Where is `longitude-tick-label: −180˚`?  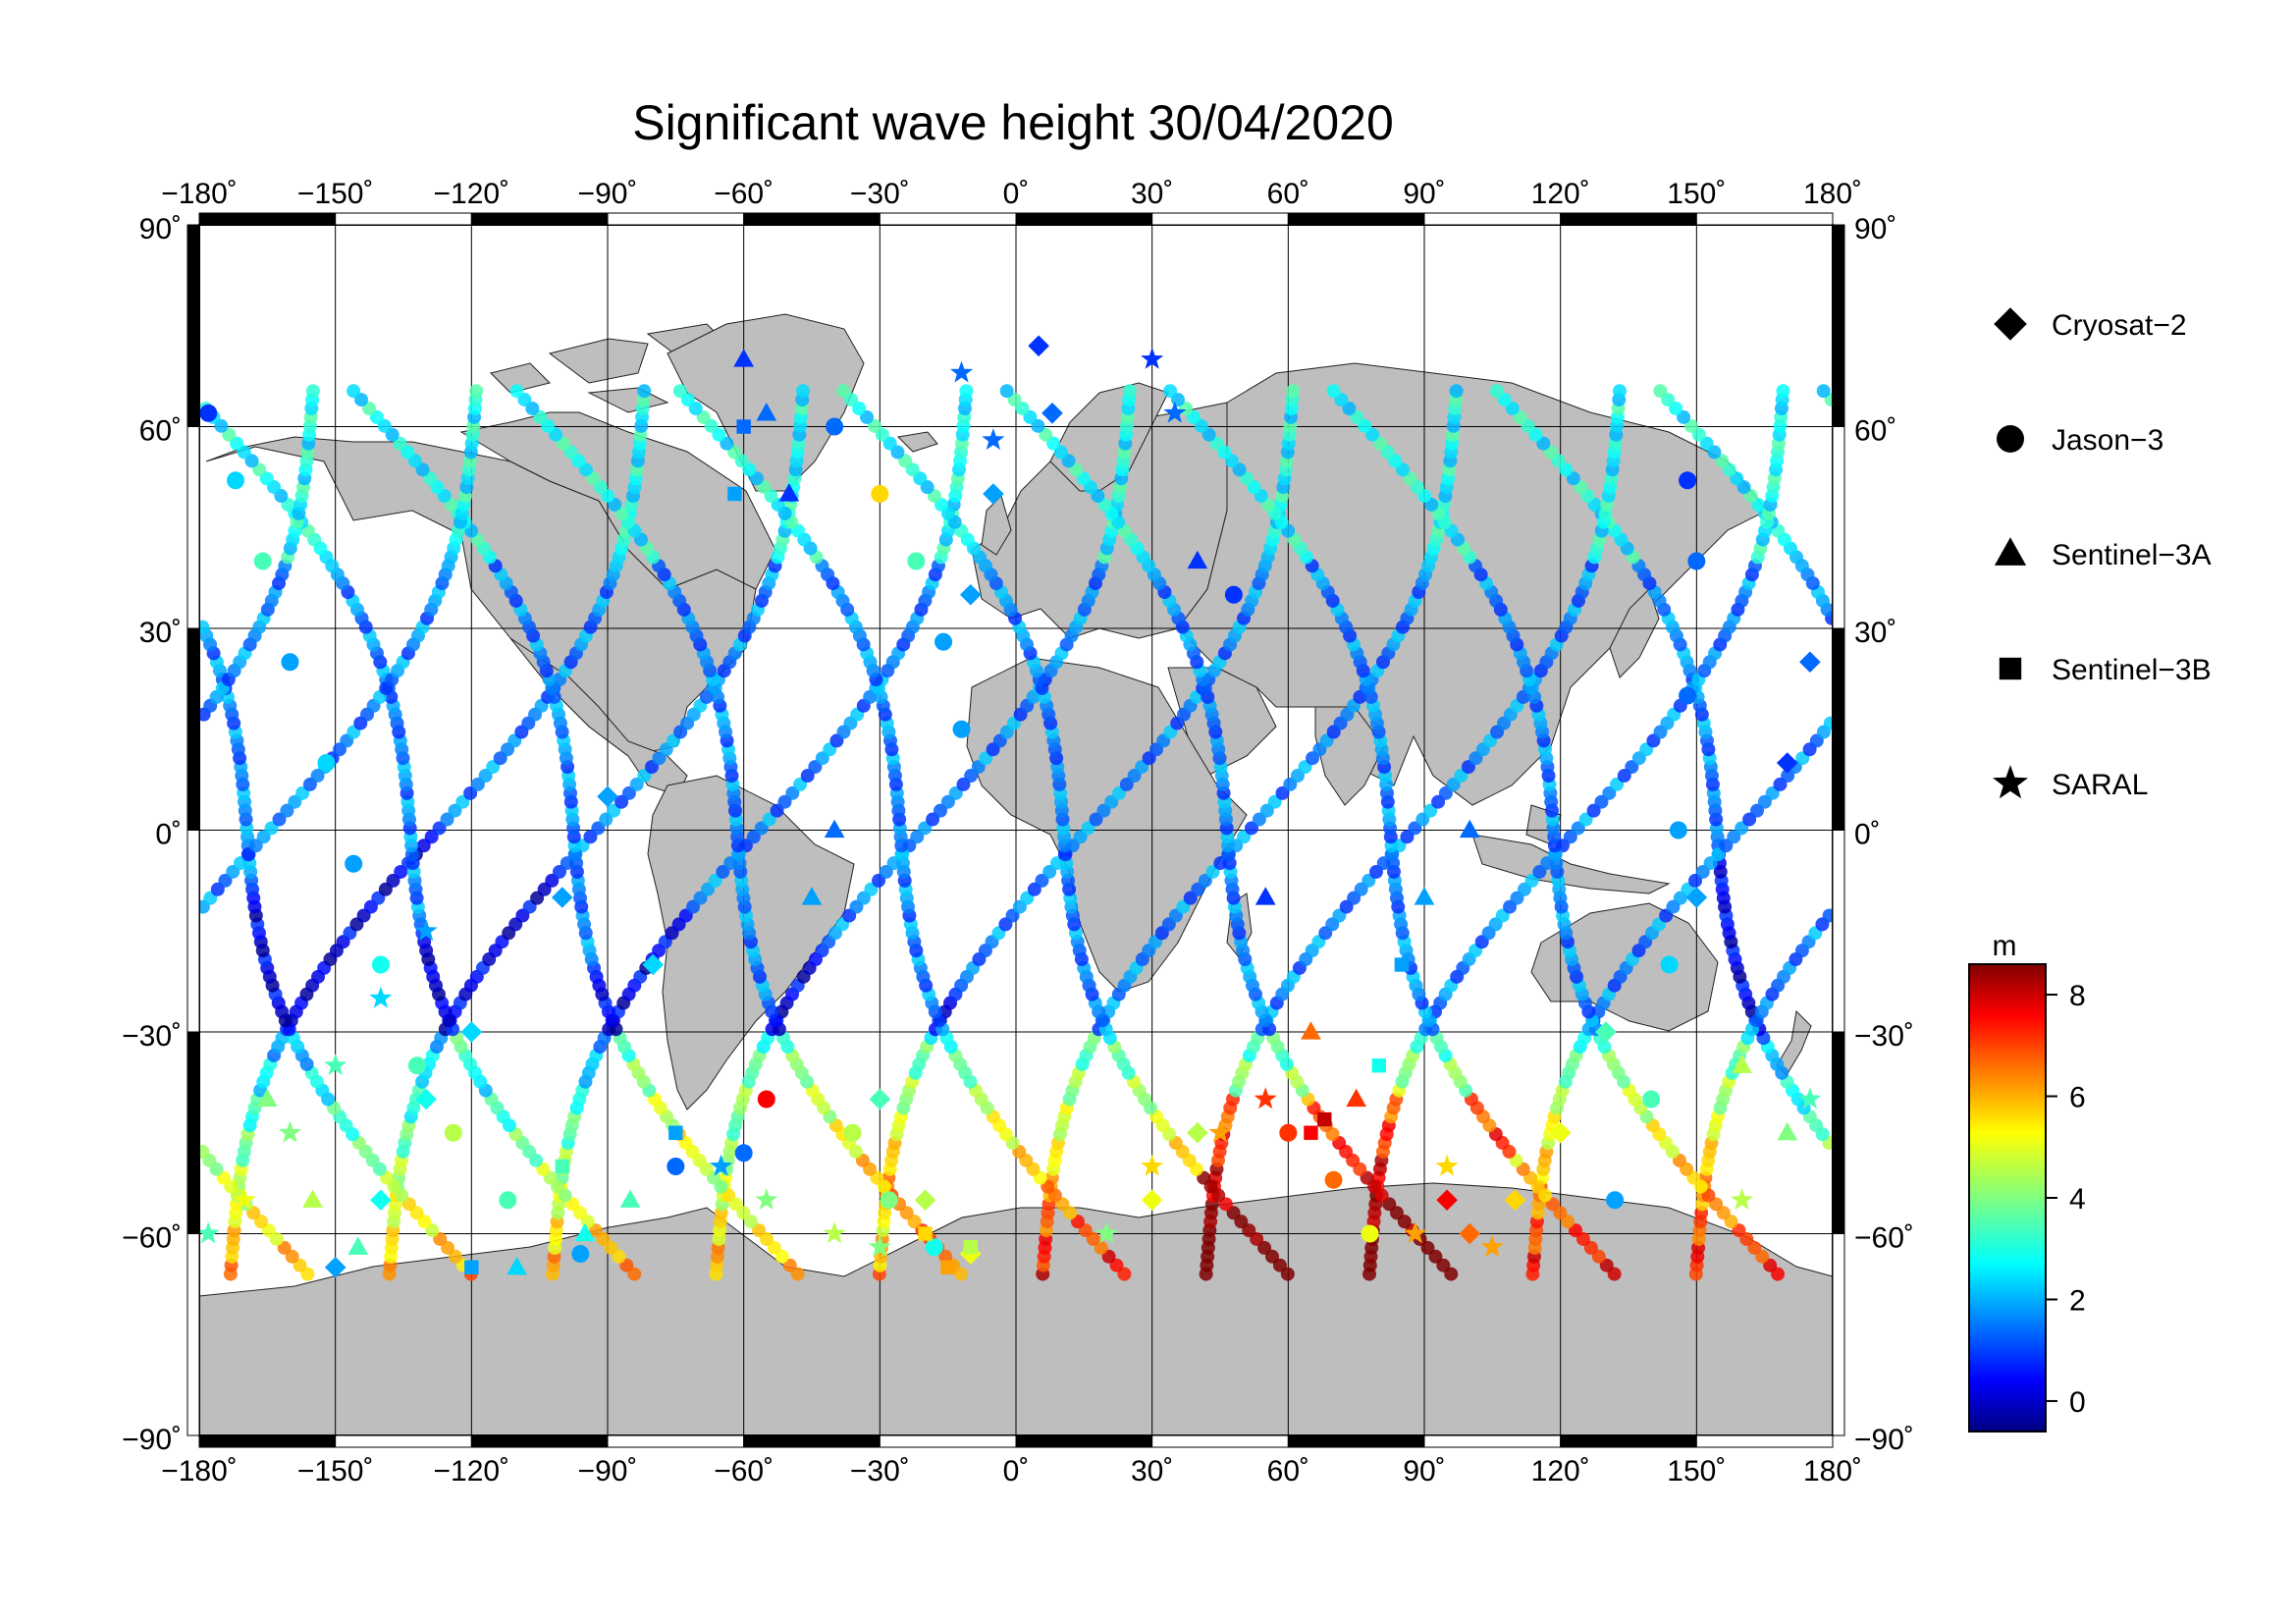 longitude-tick-label: −180˚ is located at coordinates (199, 194).